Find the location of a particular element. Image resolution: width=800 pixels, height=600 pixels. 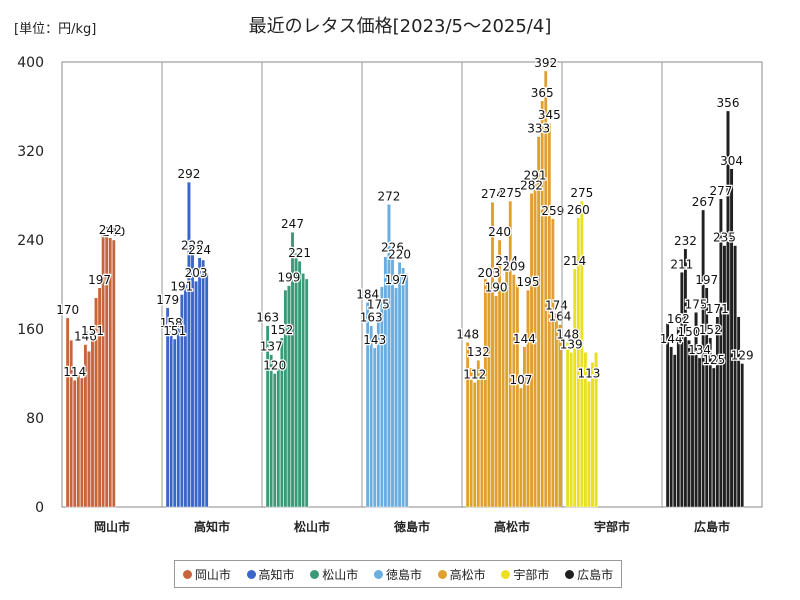

chart-title: 最近のレタス価格[2023/5～2025/4] is located at coordinates (400, 26).